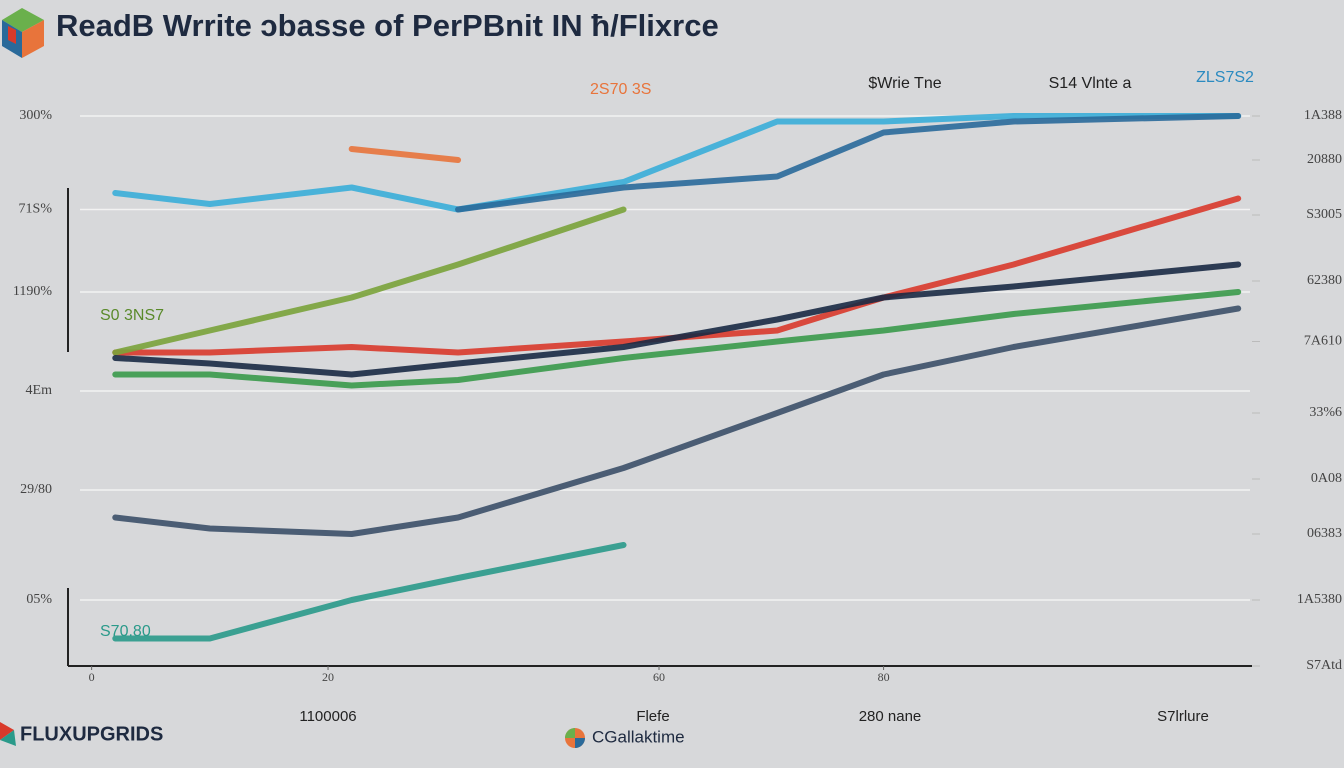 The width and height of the screenshot is (1344, 768). I want to click on y2-tick-label: 33%6, so click(1325, 412).